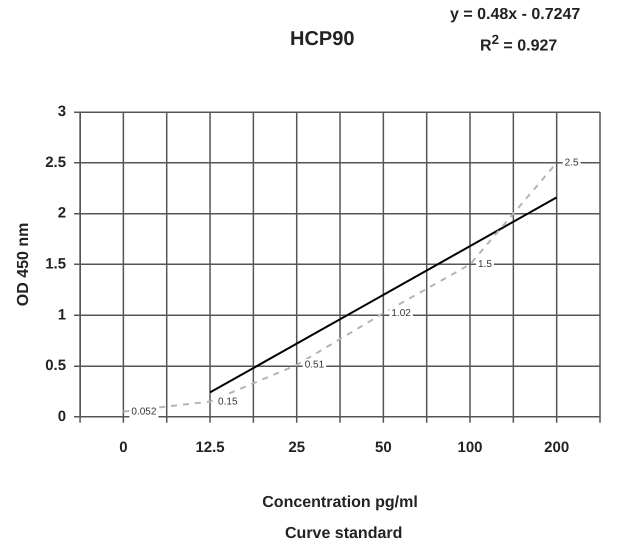 The image size is (618, 556). What do you see at coordinates (55, 162) in the screenshot?
I see `y-tick-label: 2.5` at bounding box center [55, 162].